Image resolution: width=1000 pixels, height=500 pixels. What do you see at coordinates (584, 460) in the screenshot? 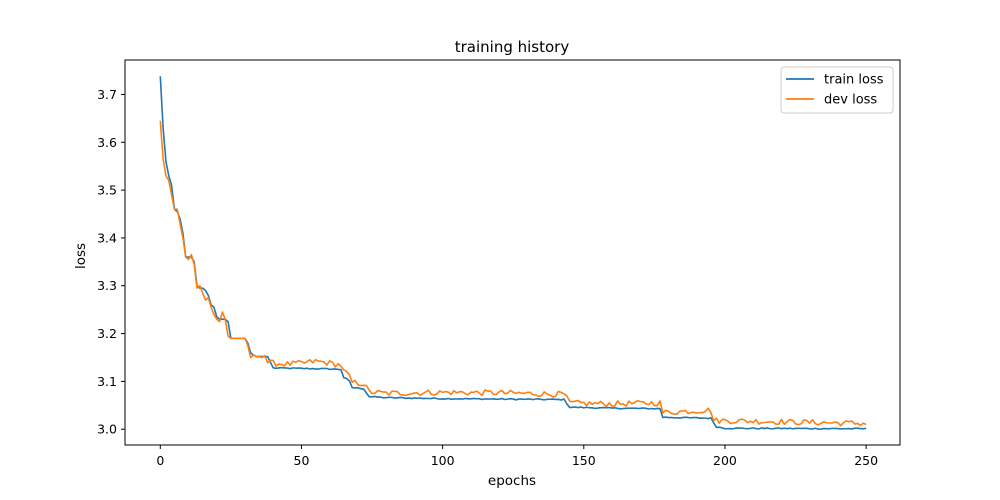
I see `x-tick-label: 150` at bounding box center [584, 460].